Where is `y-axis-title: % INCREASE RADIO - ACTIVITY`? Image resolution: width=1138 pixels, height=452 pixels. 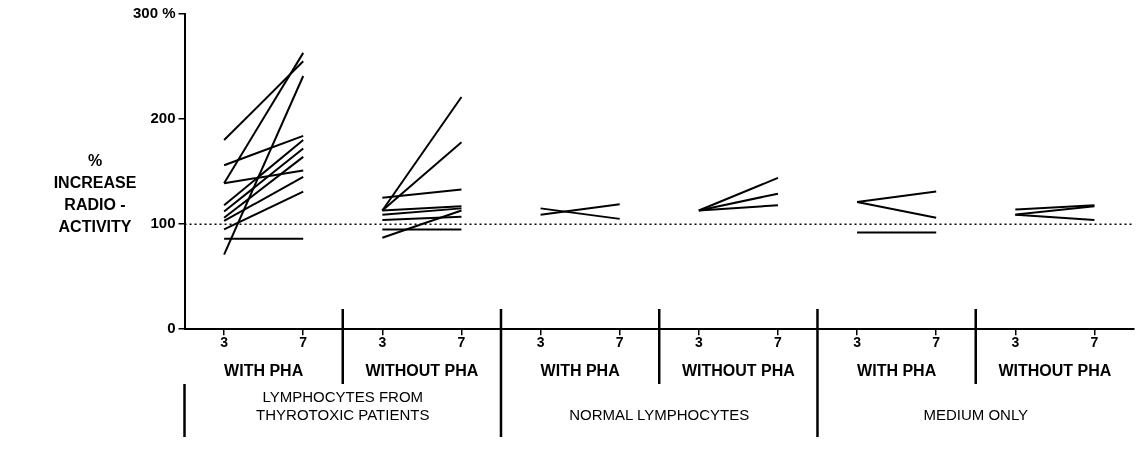
y-axis-title: % INCREASE RADIO - ACTIVITY is located at coordinates (95, 194).